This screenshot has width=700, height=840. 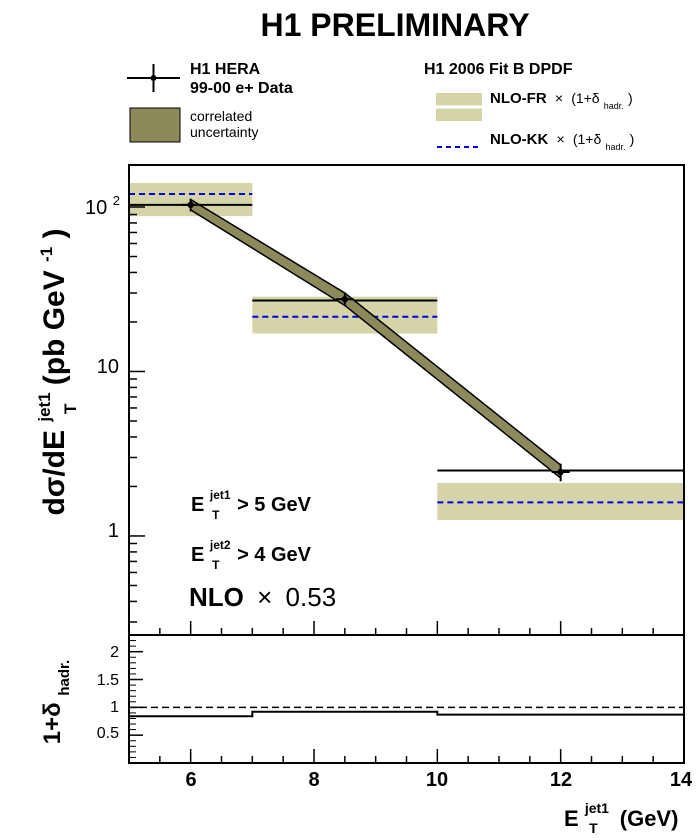 What do you see at coordinates (632, 139) in the screenshot?
I see `legend-kk-factor-close: )` at bounding box center [632, 139].